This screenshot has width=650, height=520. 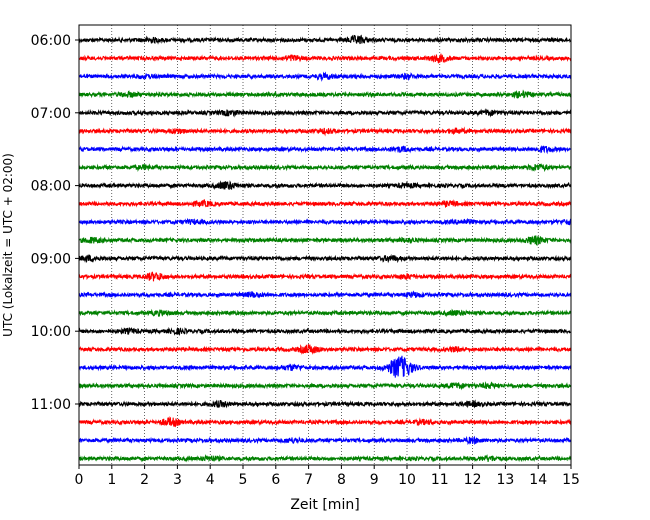 I want to click on x-tick-label: 14, so click(x=538, y=480).